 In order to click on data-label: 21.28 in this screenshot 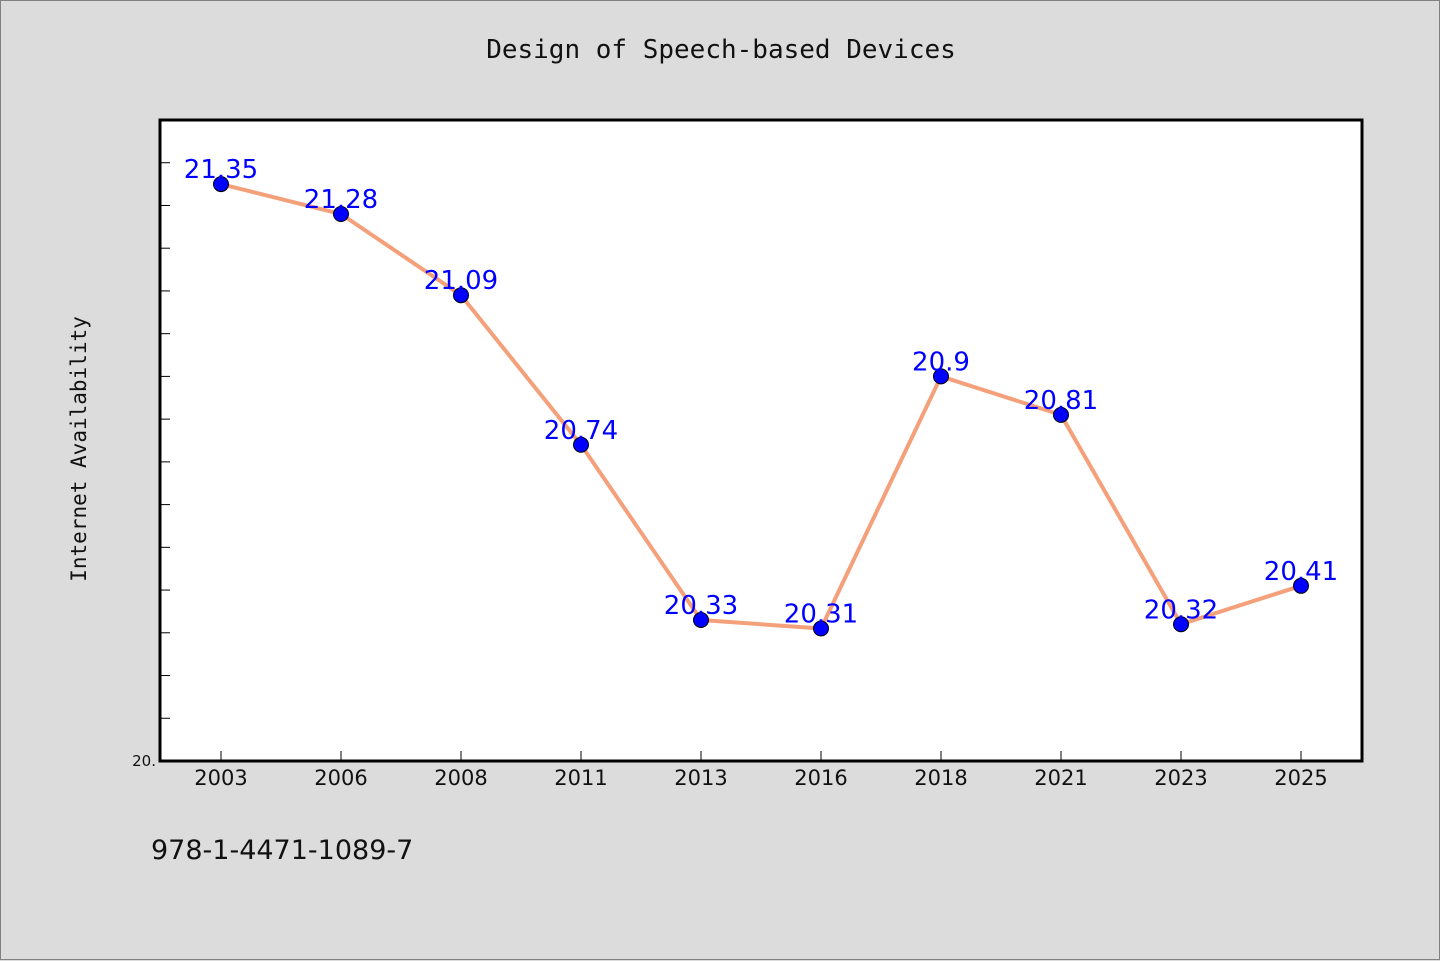, I will do `click(341, 200)`.